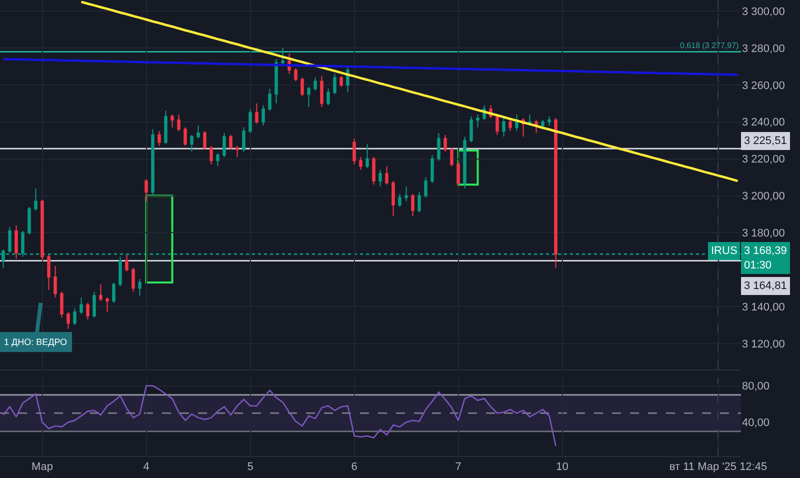 This screenshot has width=800, height=478. Describe the element at coordinates (354, 467) in the screenshot. I see `x-tick-label: 6` at that location.